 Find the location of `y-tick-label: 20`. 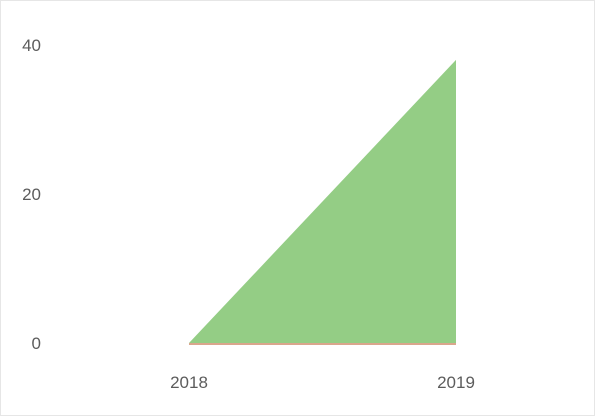

y-tick-label: 20 is located at coordinates (31, 194).